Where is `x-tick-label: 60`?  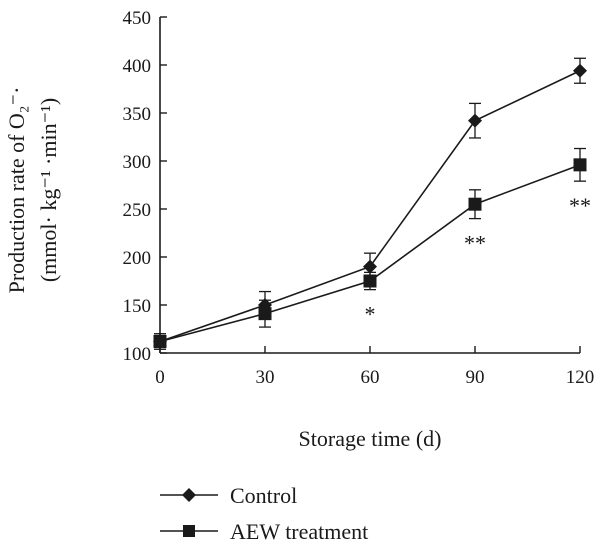
x-tick-label: 60 is located at coordinates (370, 377).